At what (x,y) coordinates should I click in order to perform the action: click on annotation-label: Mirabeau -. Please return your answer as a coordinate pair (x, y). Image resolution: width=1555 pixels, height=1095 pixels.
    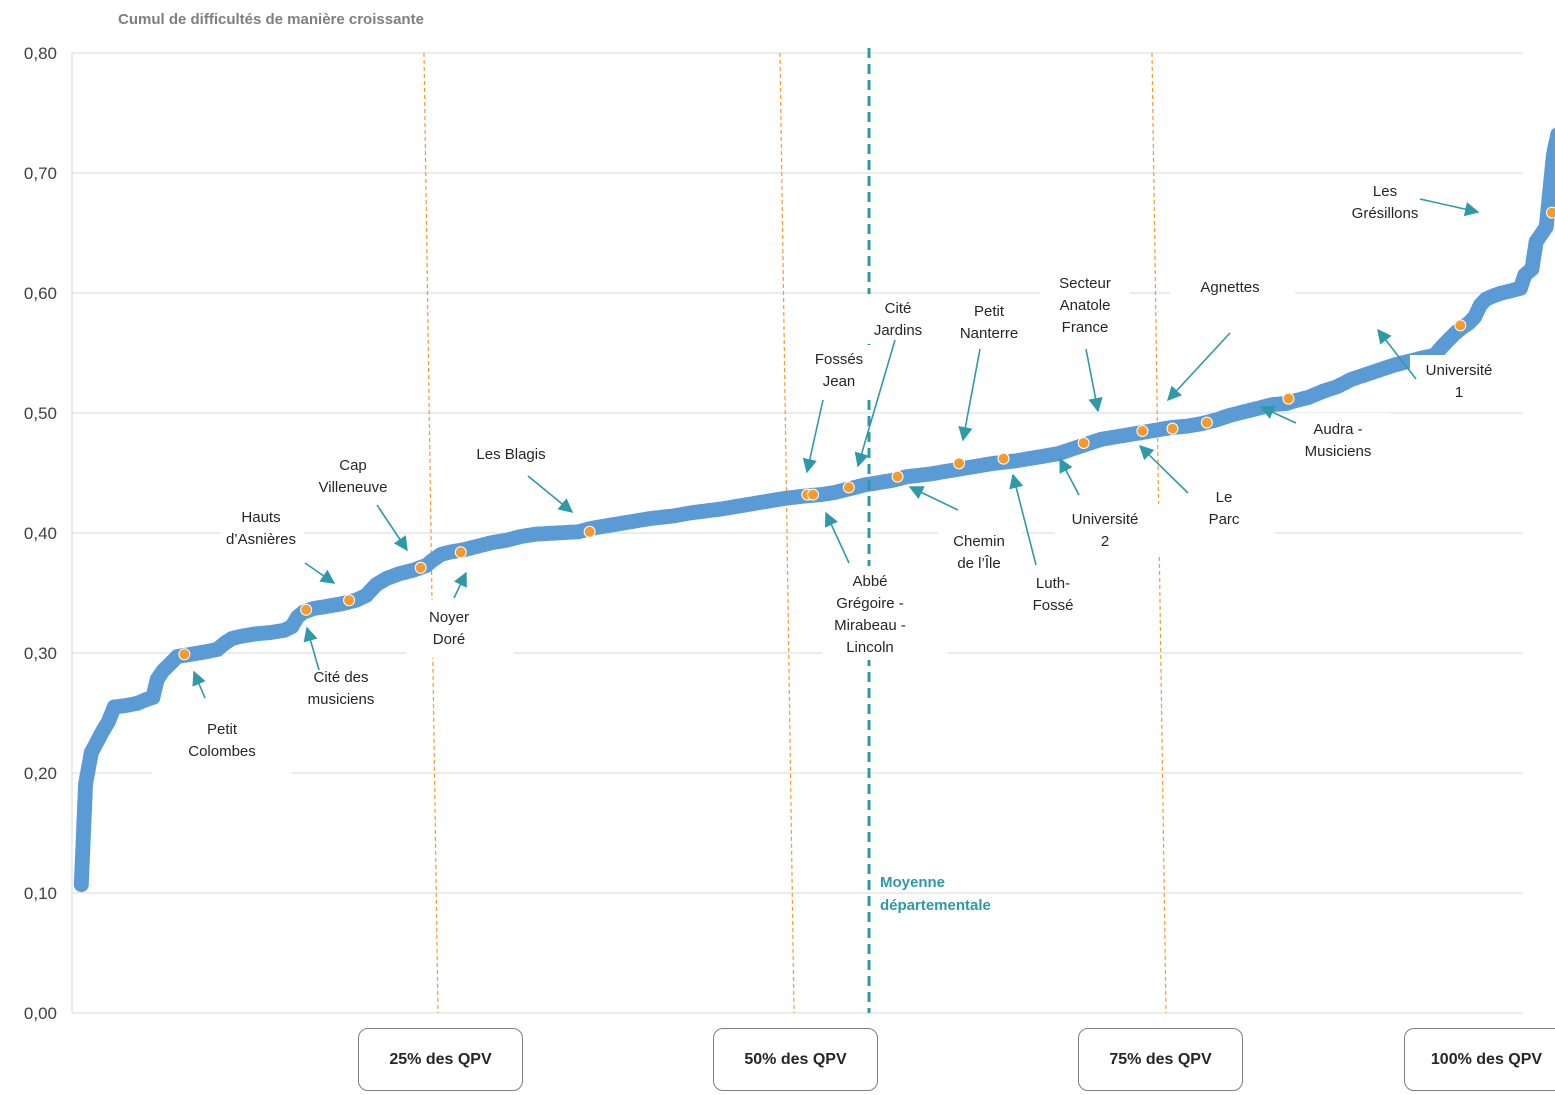
    Looking at the image, I should click on (870, 625).